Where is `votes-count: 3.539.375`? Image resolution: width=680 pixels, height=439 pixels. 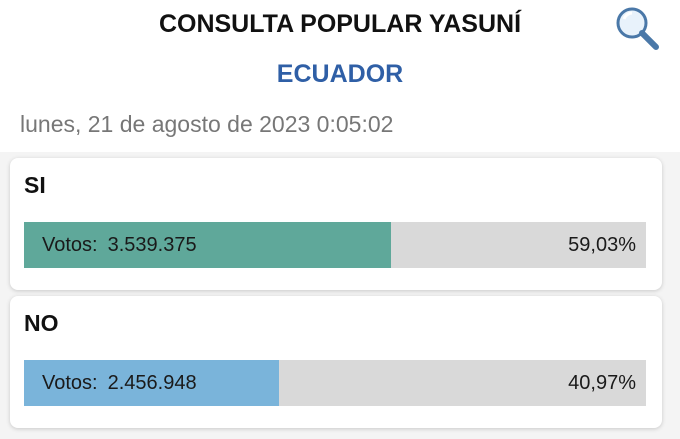
votes-count: 3.539.375 is located at coordinates (152, 245).